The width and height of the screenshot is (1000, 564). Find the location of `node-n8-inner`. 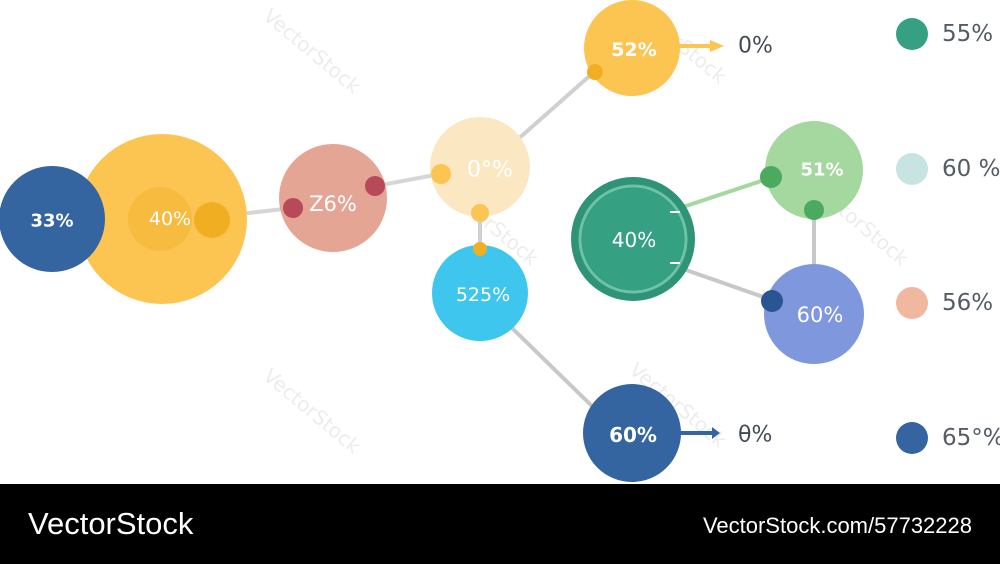

node-n8-inner is located at coordinates (633, 239).